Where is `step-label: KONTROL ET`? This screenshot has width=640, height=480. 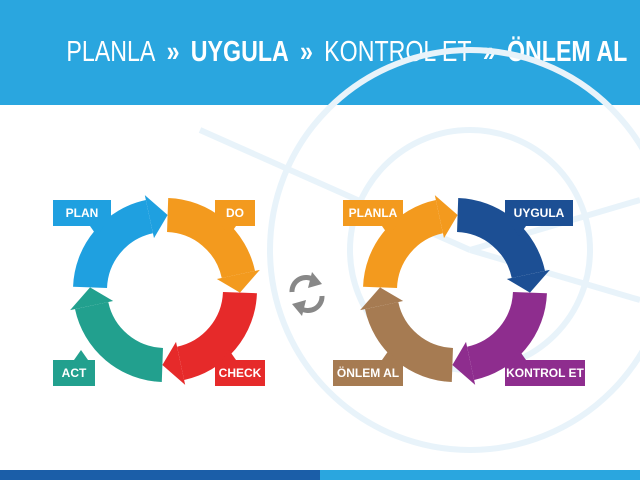 step-label: KONTROL ET is located at coordinates (545, 373).